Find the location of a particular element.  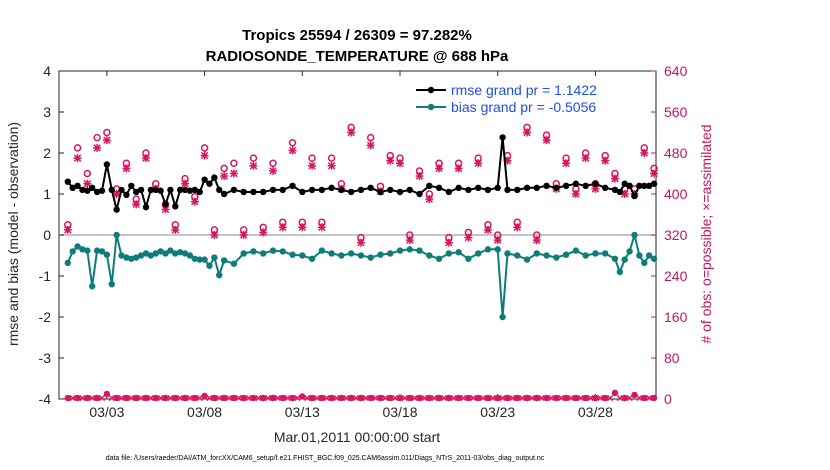

legend-rmse-label: rmse grand pr = 1.1422 is located at coordinates (524, 90).